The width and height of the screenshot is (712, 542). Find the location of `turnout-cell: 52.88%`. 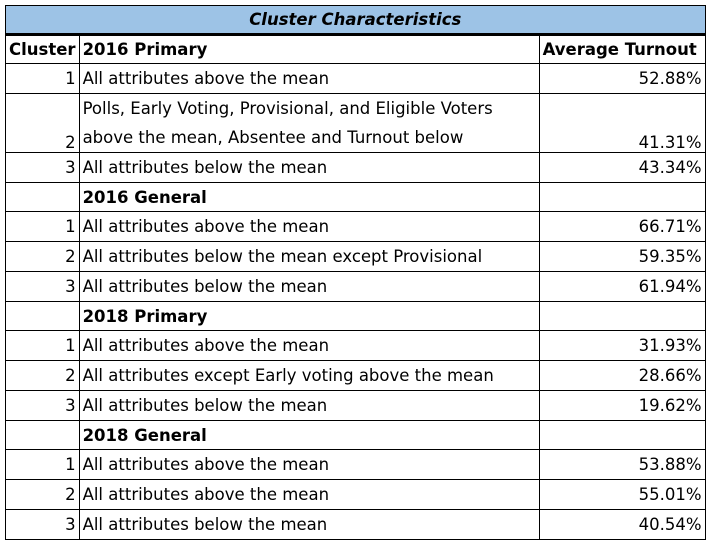

turnout-cell: 52.88% is located at coordinates (622, 78).